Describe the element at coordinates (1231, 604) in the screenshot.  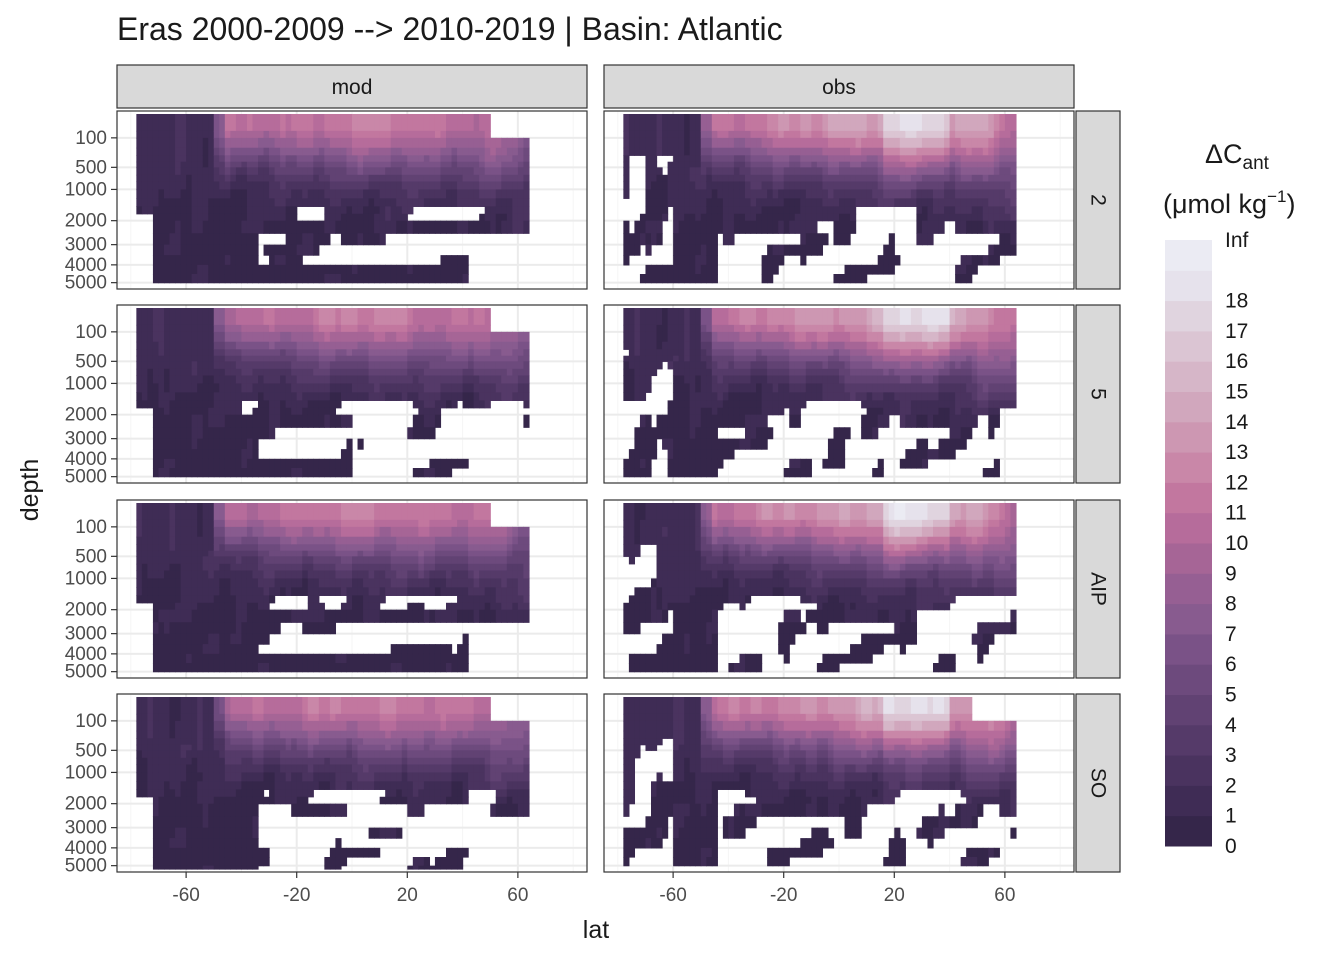
I see `legend-label: 8` at that location.